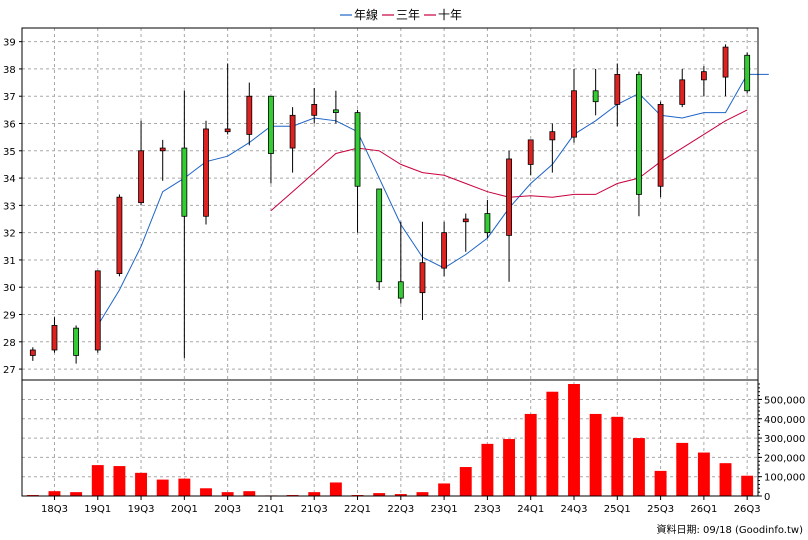 Image resolution: width=808 pixels, height=540 pixels. I want to click on price-tick-label: 32, so click(9, 234).